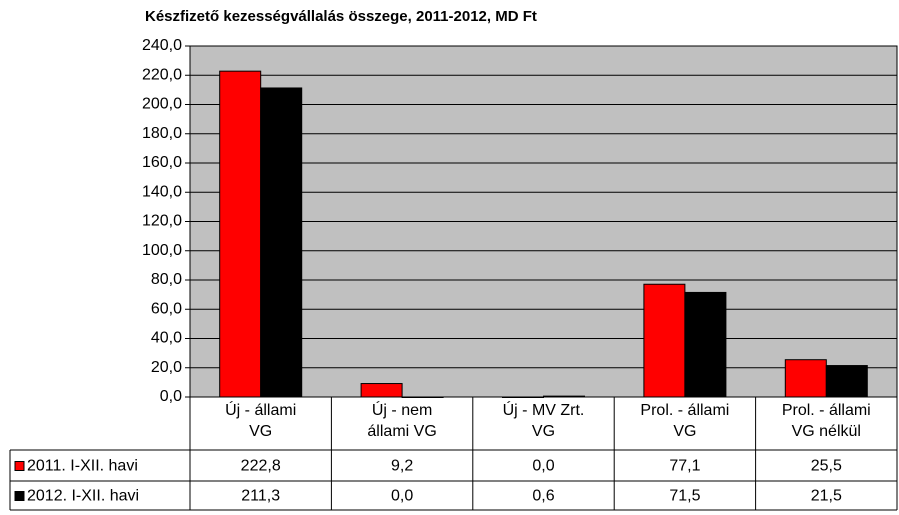 This screenshot has height=515, width=899. I want to click on data-label: 0,6, so click(543, 496).